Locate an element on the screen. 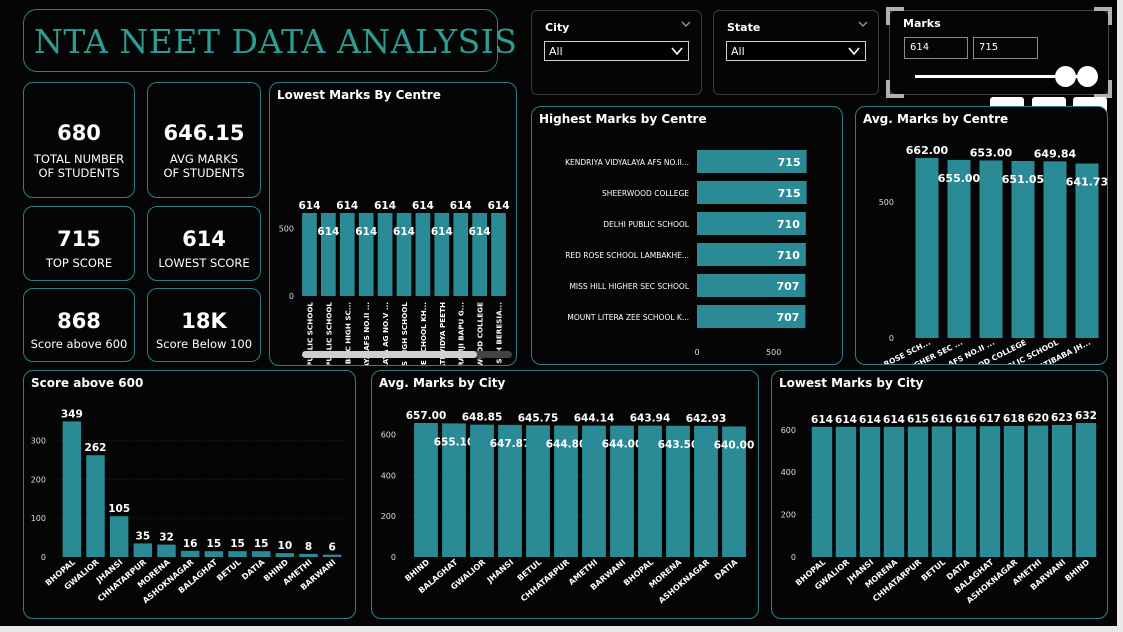 Image resolution: width=1123 pixels, height=632 pixels. data-label: 632 is located at coordinates (1086, 416).